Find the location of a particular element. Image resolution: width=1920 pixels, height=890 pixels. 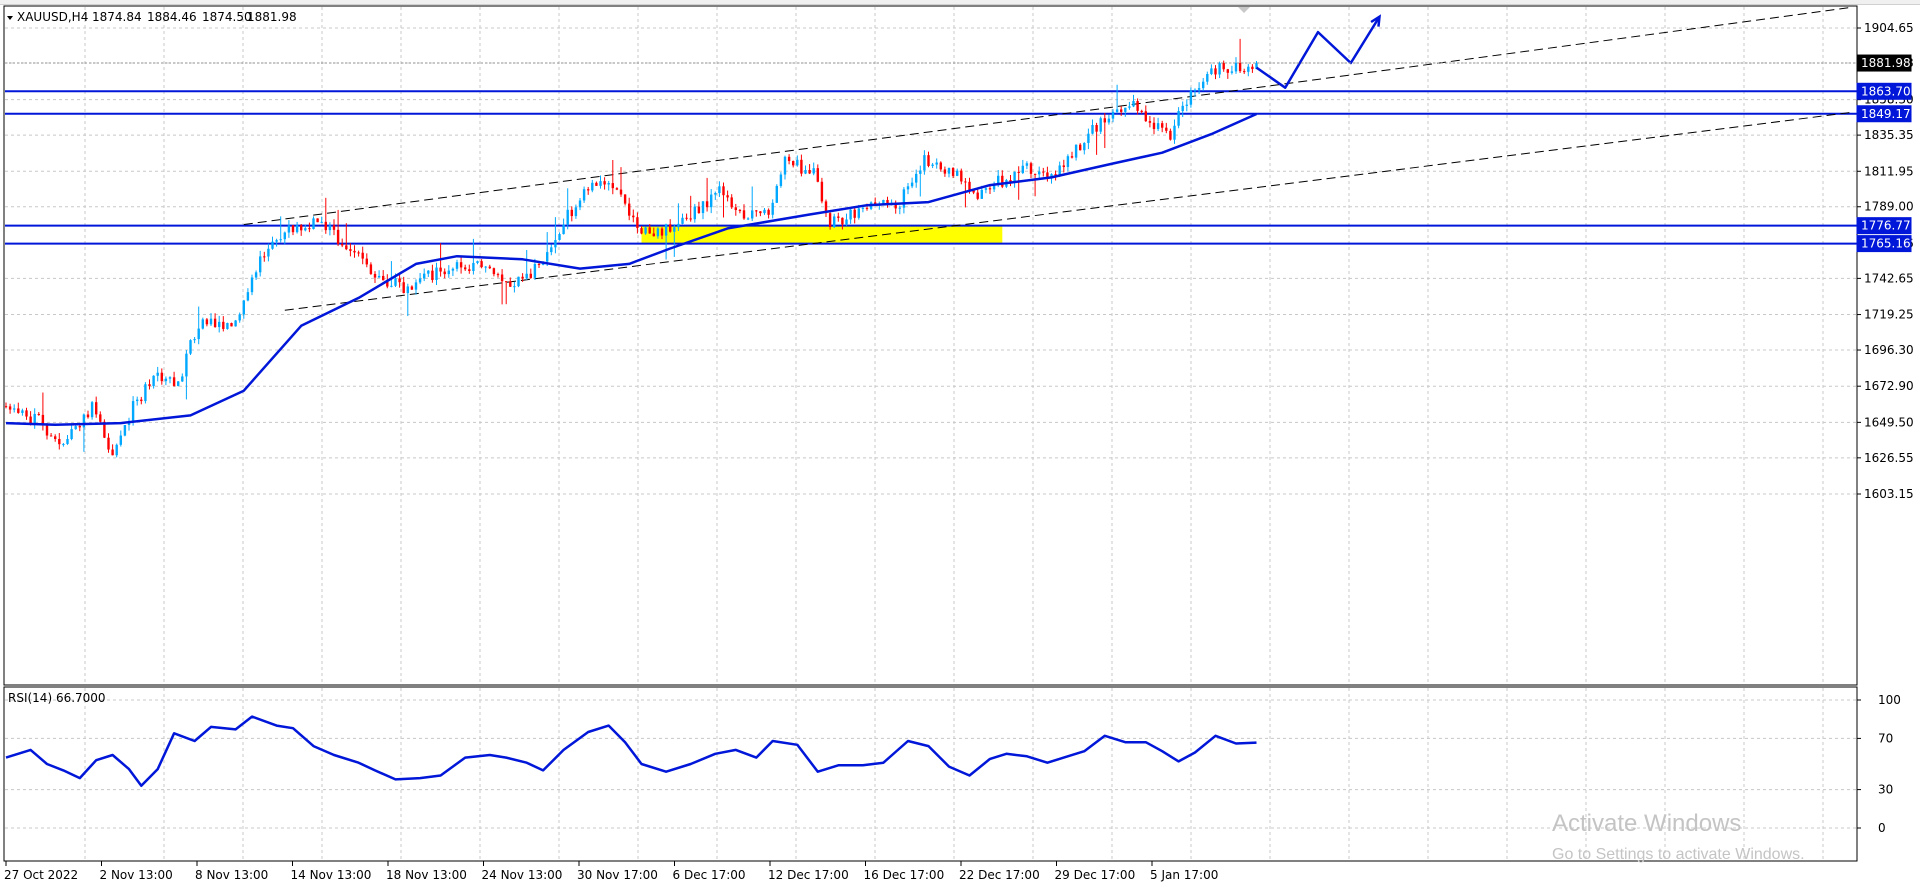

header-open: 1874.84 is located at coordinates (117, 17).